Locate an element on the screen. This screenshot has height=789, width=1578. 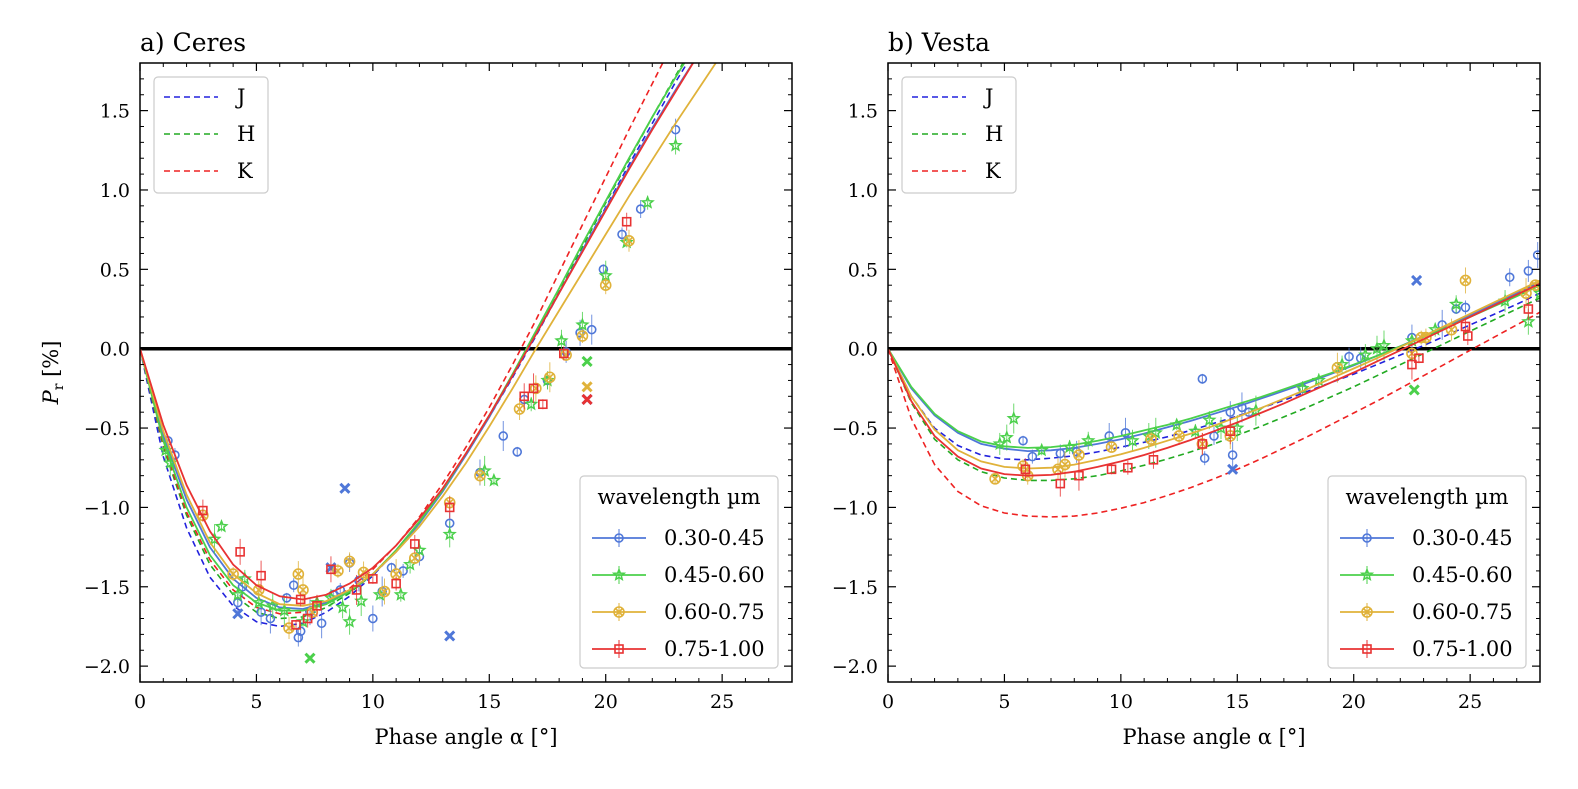
band-legend-label: J is located at coordinates (988, 97).